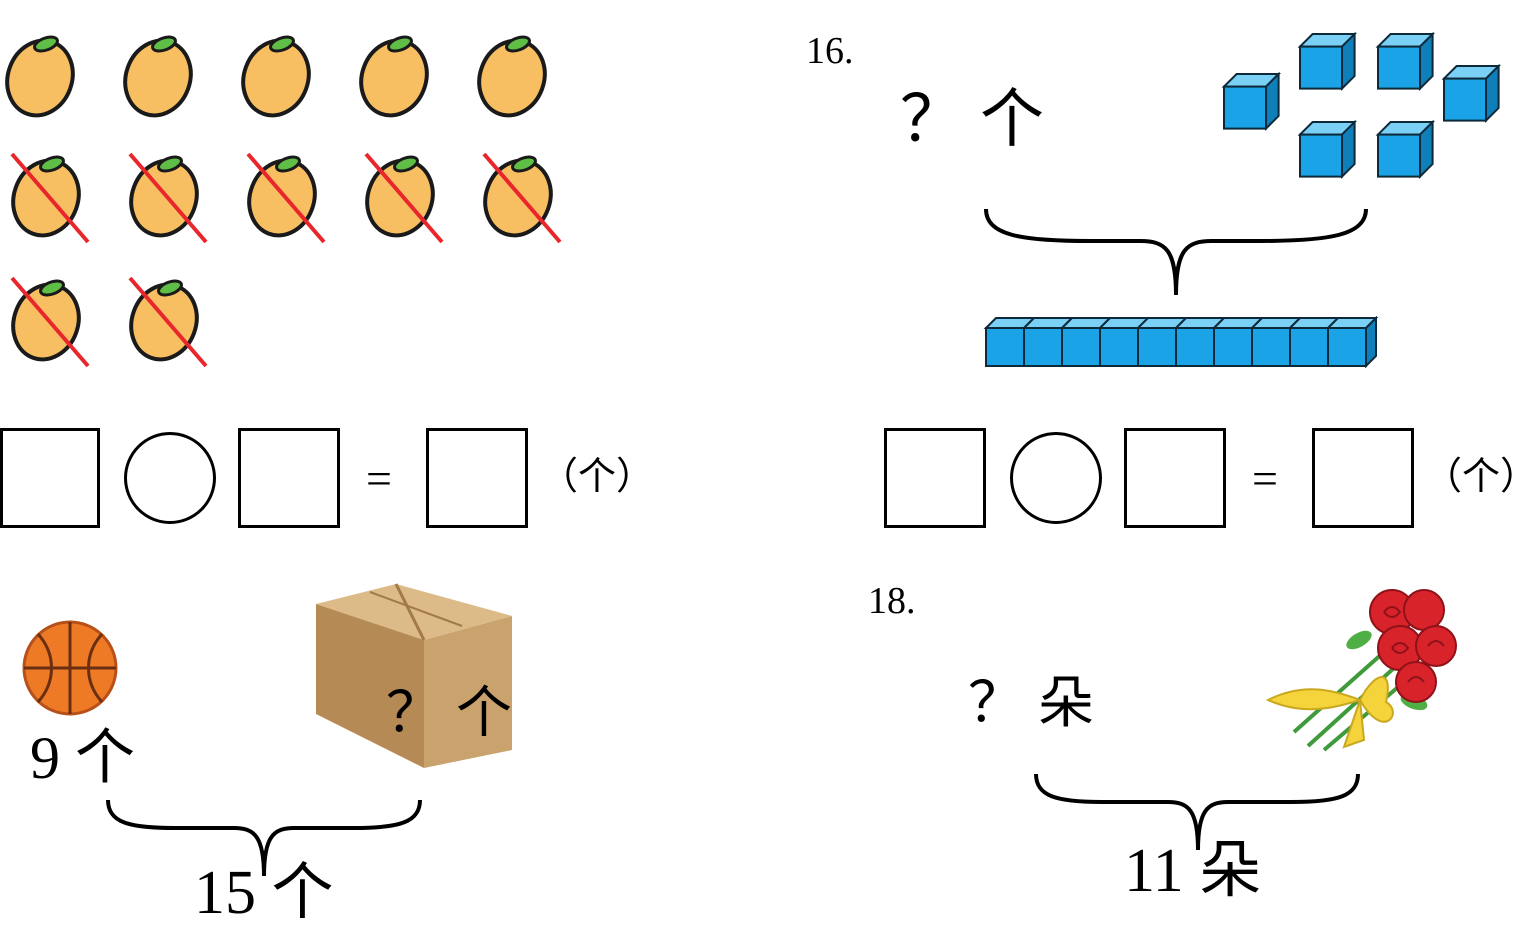 This screenshot has height=927, width=1536. What do you see at coordinates (1031, 704) in the screenshot?
I see `question-label: ？ 朵` at bounding box center [1031, 704].